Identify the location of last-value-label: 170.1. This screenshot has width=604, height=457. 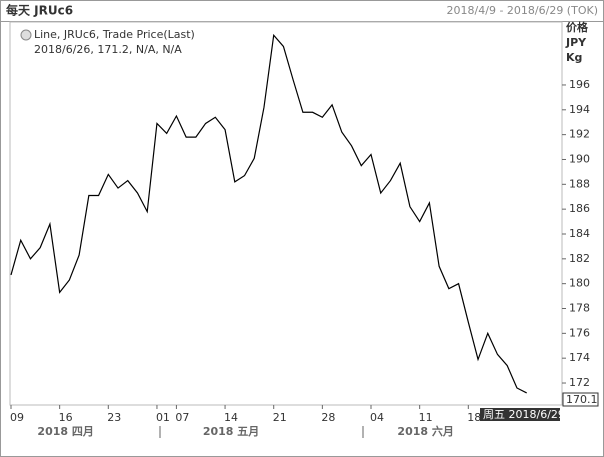
(582, 399).